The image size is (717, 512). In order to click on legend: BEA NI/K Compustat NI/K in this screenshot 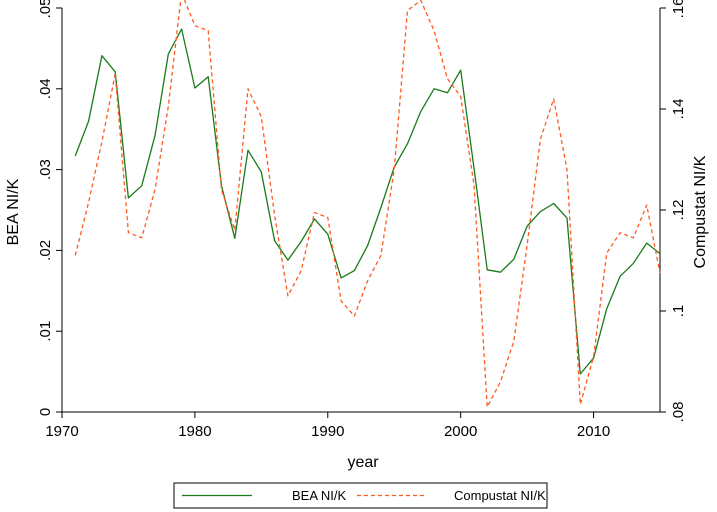, I will do `click(360, 495)`.